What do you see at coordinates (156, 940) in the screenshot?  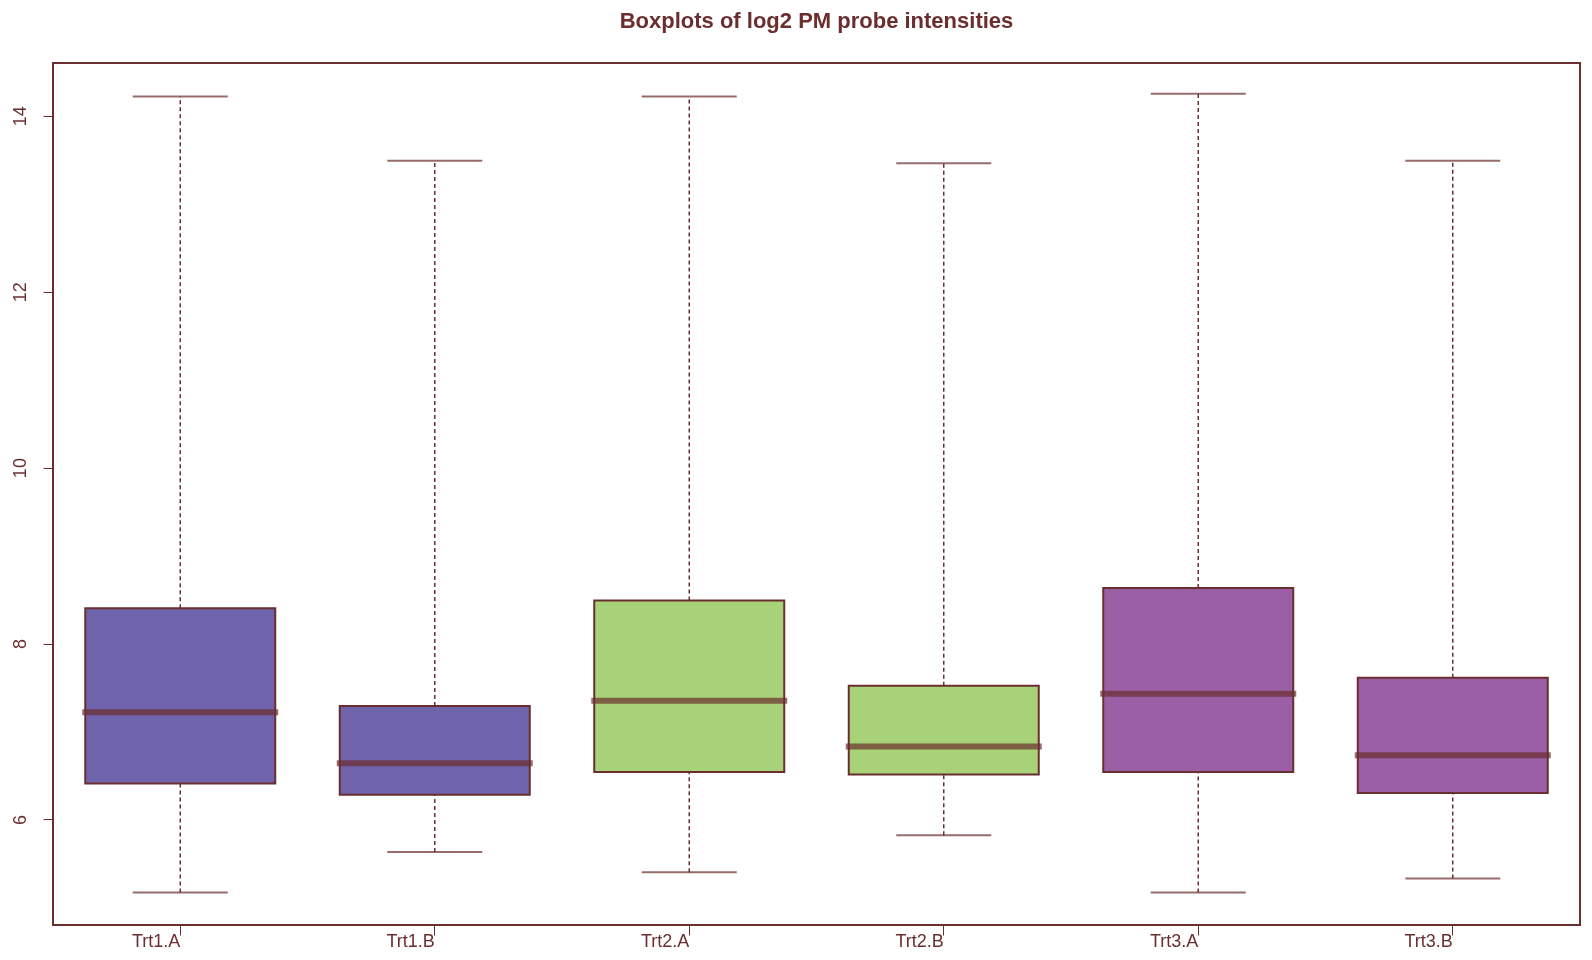 I see `x-tick-label: Trt1.A` at bounding box center [156, 940].